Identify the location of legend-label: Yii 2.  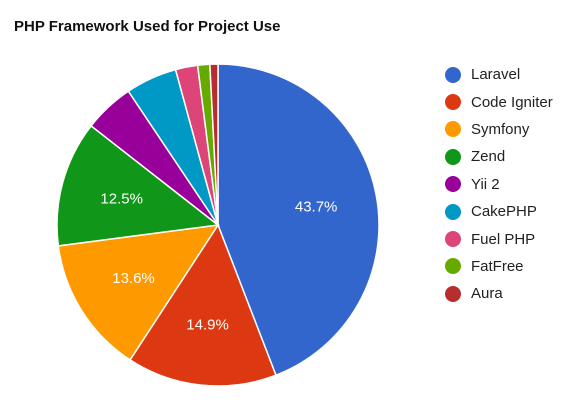
(485, 184).